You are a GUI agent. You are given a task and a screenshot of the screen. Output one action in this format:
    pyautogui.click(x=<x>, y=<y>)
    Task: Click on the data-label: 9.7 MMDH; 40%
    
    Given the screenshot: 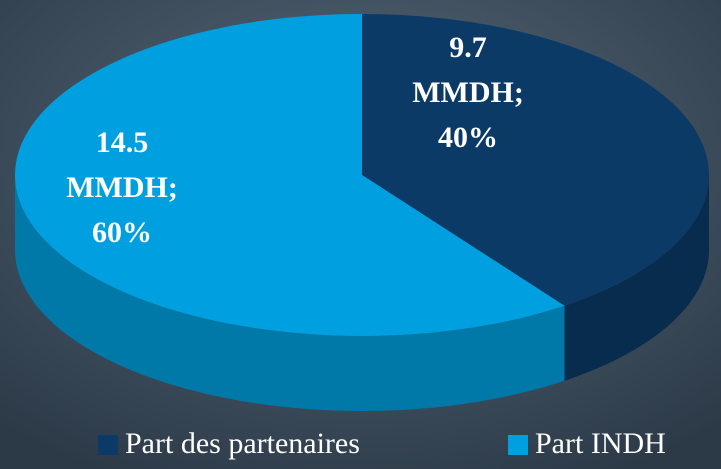 What is the action you would take?
    pyautogui.click(x=468, y=92)
    